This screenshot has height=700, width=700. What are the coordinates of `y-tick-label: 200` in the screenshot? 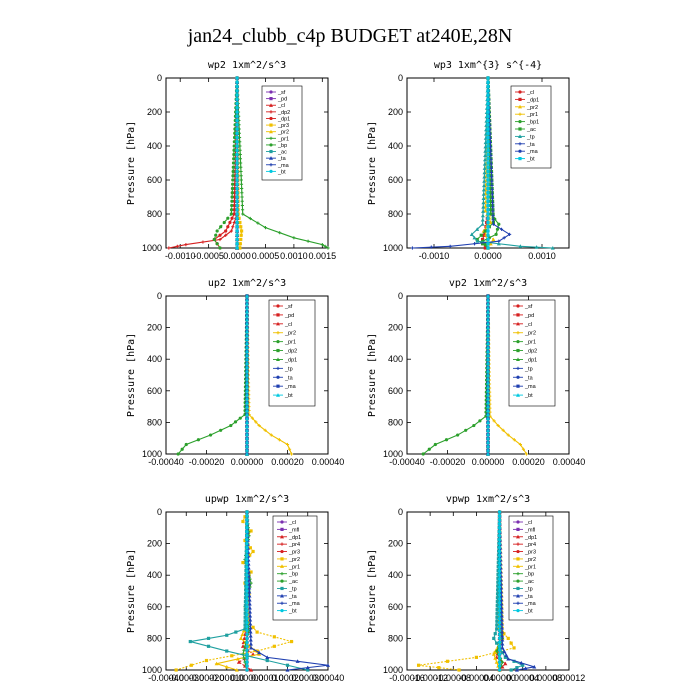 It's located at (395, 544).